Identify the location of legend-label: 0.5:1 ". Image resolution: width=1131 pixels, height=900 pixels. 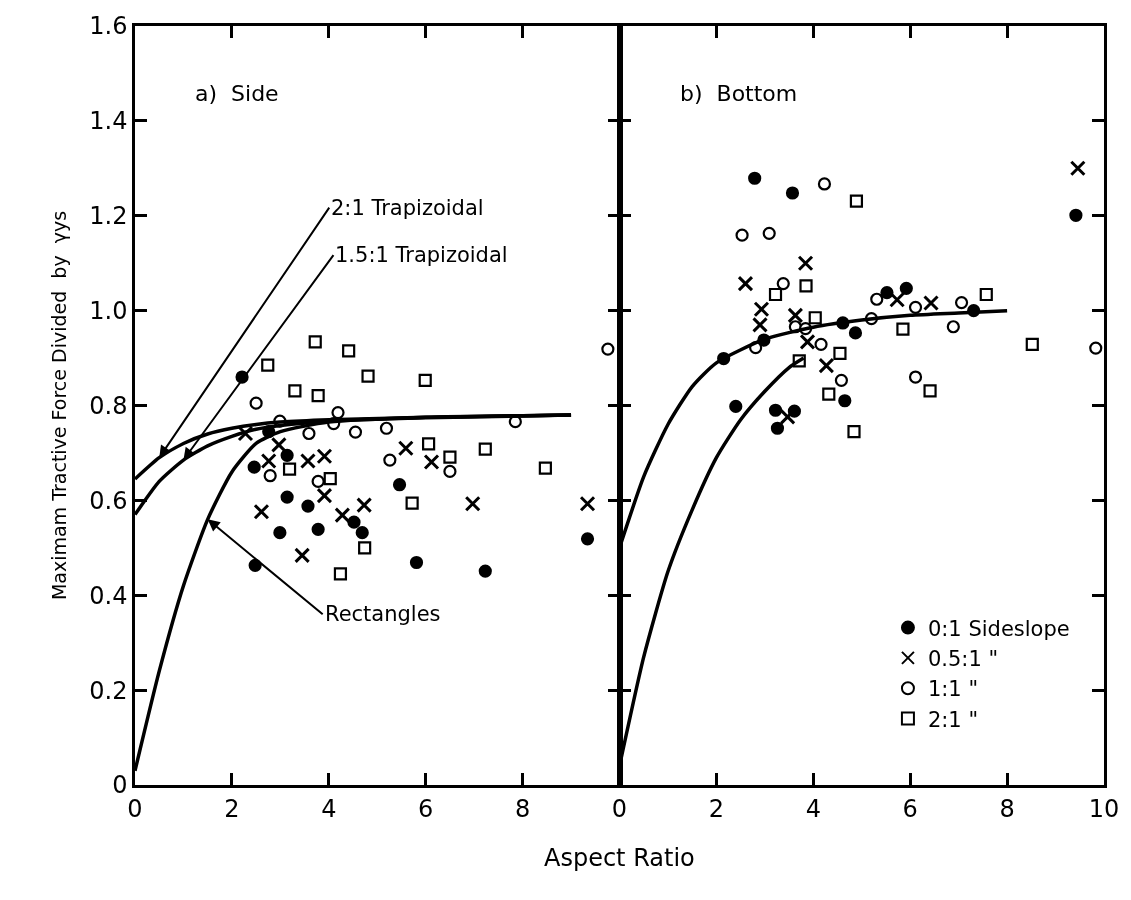
(963, 659).